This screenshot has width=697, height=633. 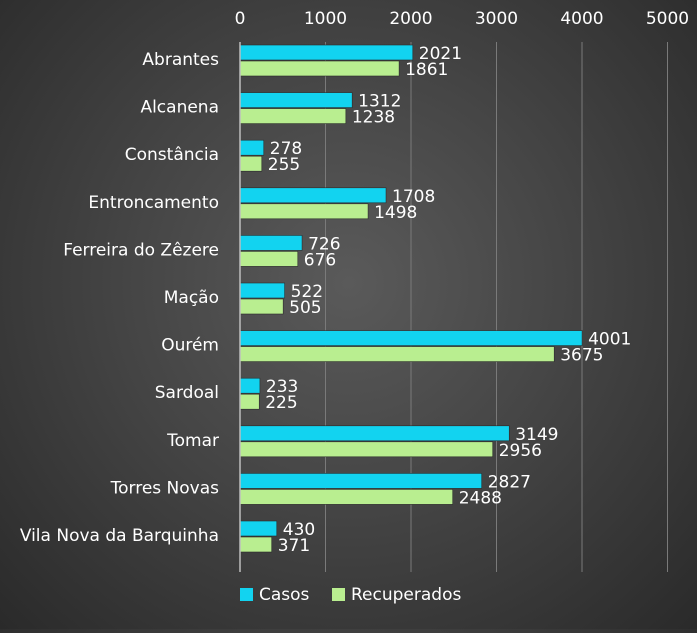 What do you see at coordinates (496, 19) in the screenshot?
I see `x-tick-label-3000: 3000` at bounding box center [496, 19].